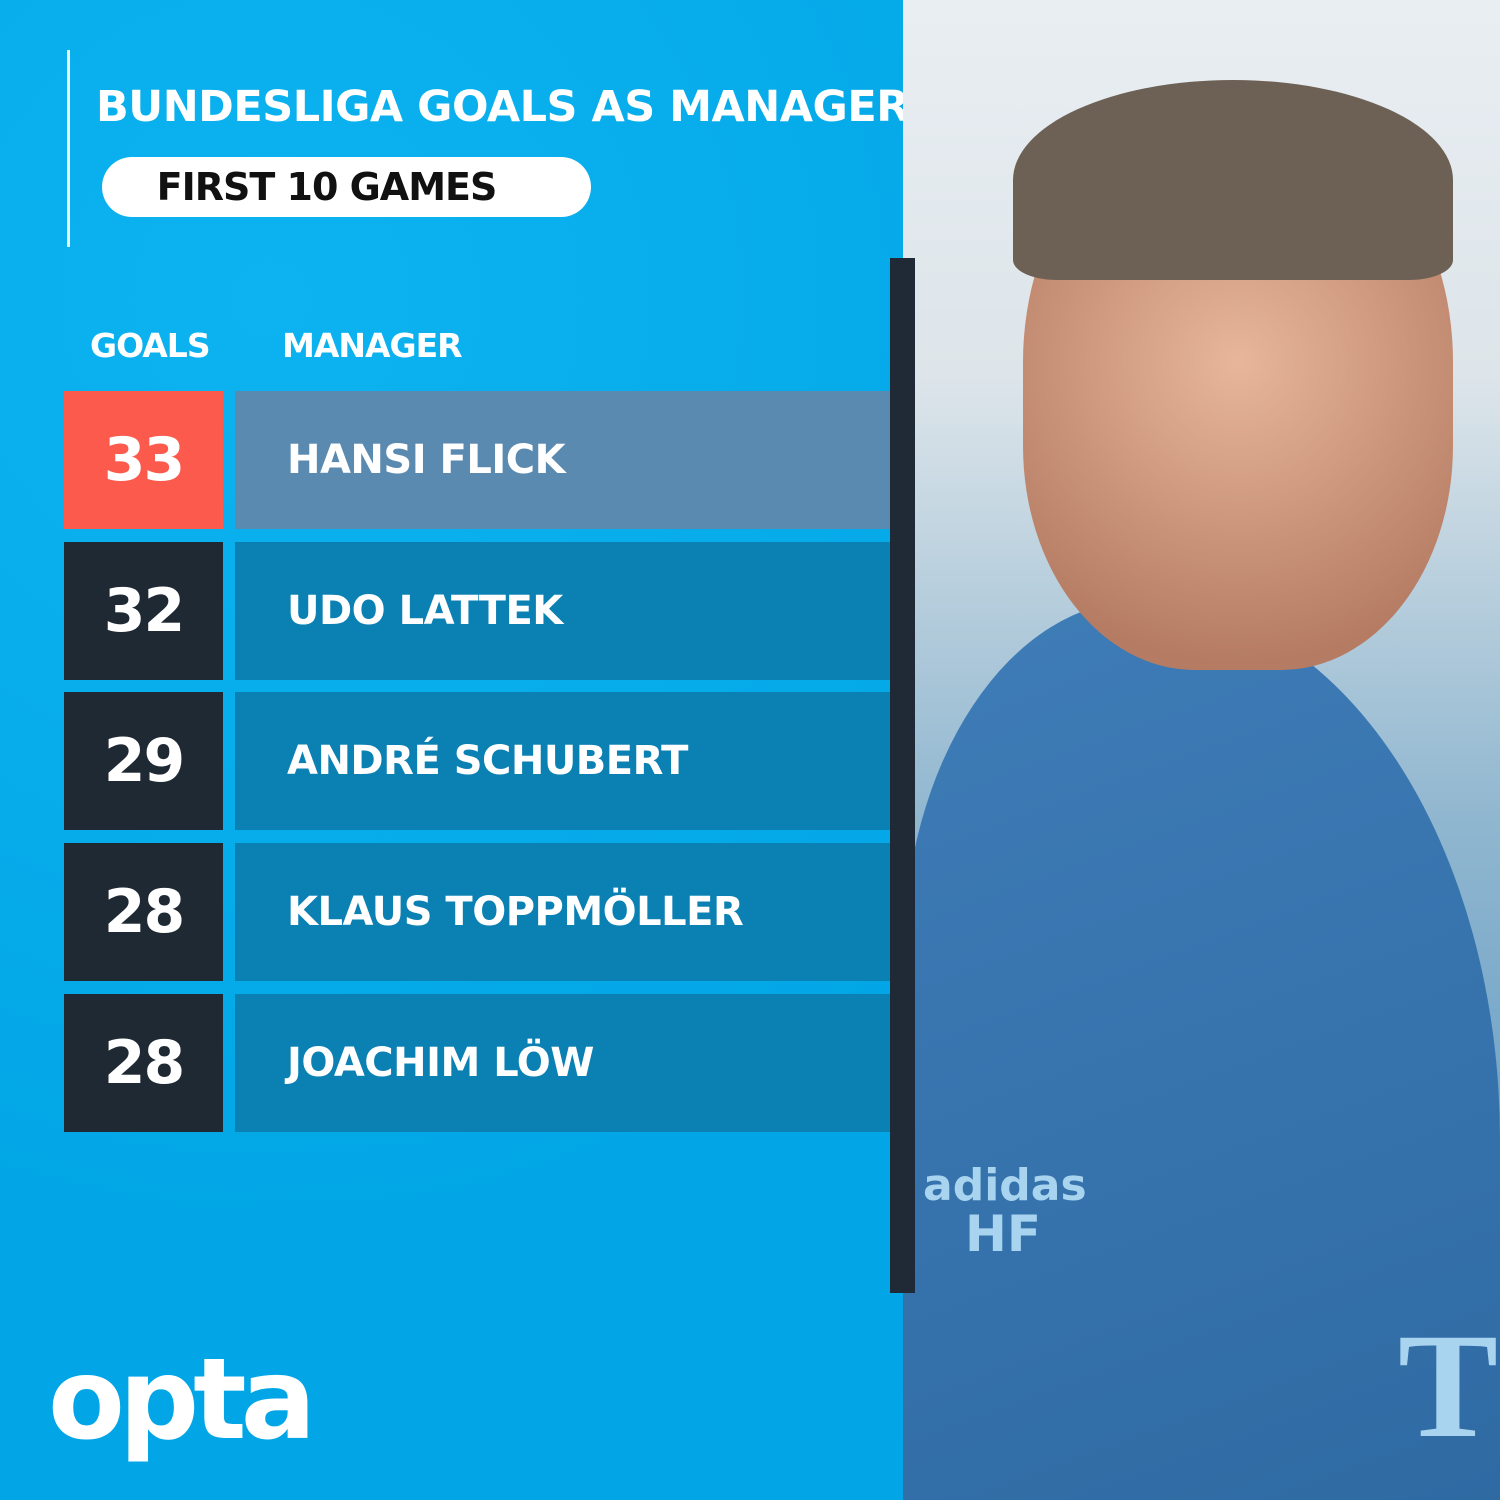 The height and width of the screenshot is (1500, 1500). I want to click on divider-line, so click(68, 148).